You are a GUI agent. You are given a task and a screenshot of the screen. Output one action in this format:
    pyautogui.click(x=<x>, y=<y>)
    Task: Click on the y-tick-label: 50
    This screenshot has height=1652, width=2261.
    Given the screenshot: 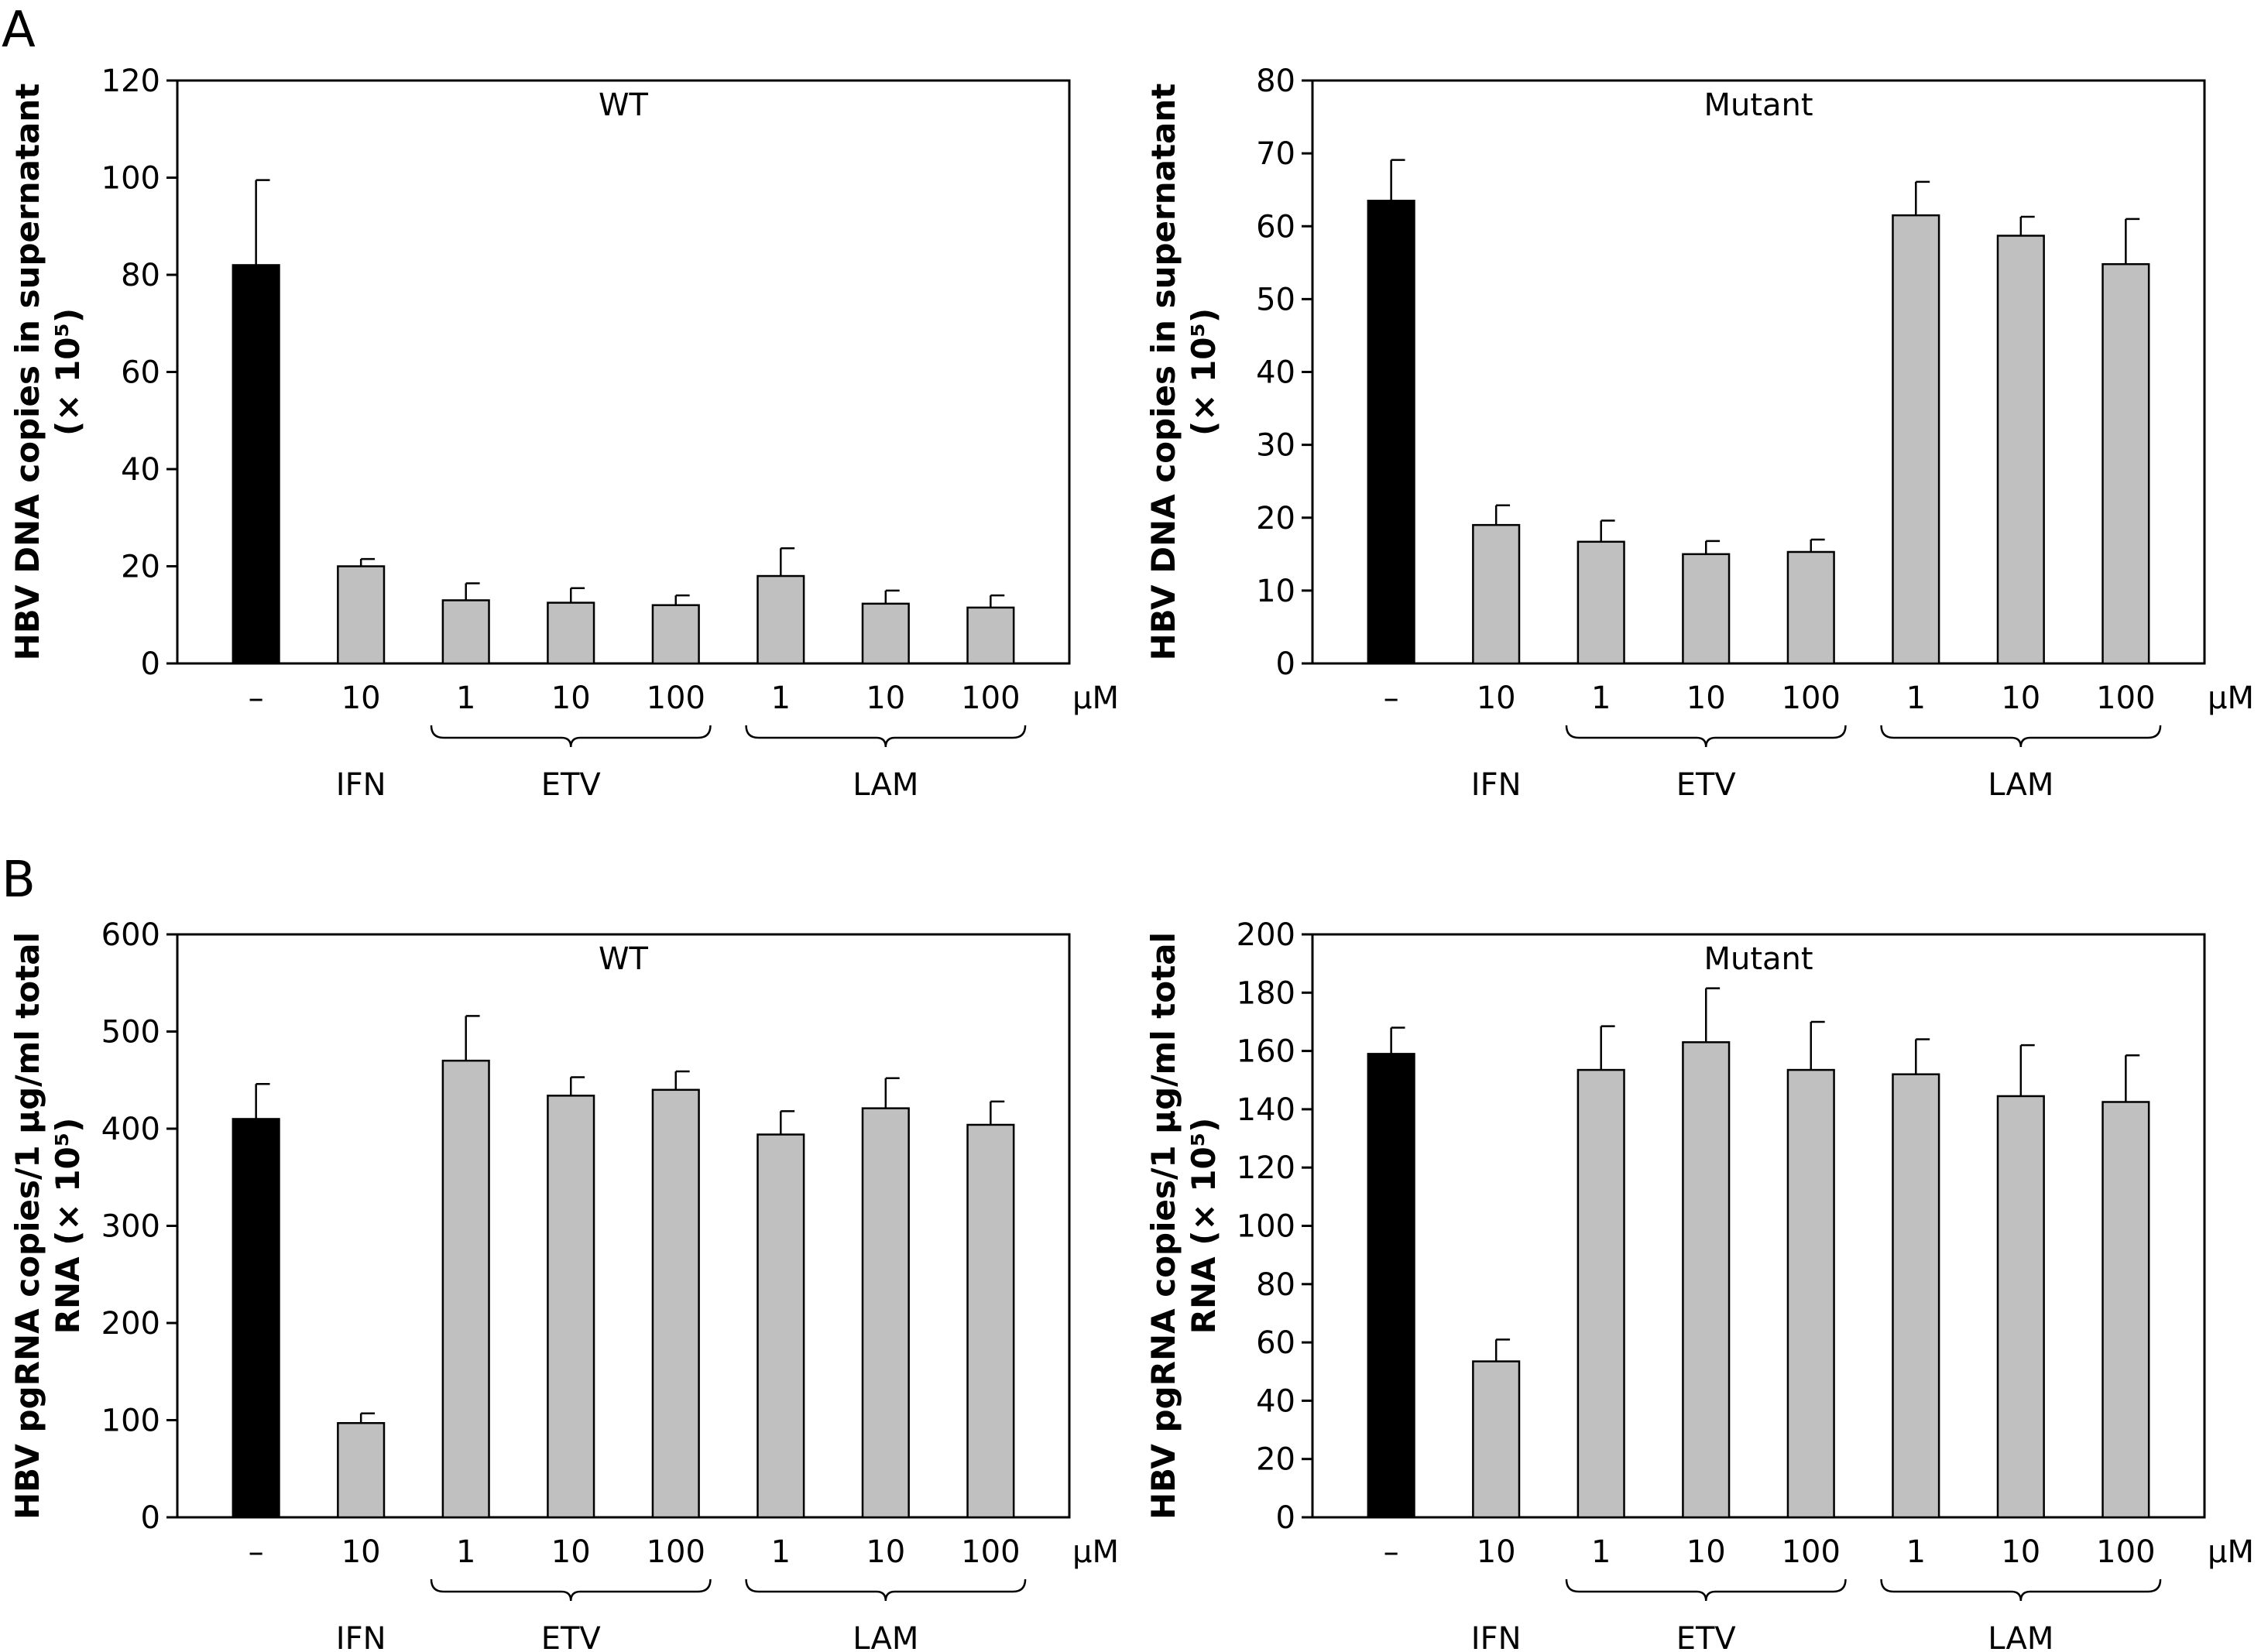 What is the action you would take?
    pyautogui.click(x=1275, y=300)
    